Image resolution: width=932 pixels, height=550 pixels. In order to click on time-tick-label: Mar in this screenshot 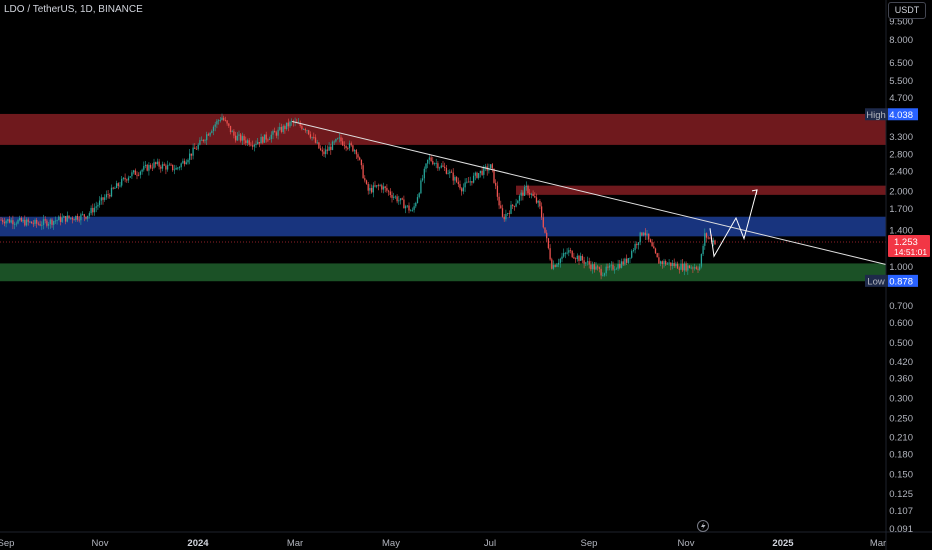, I will do `click(878, 543)`.